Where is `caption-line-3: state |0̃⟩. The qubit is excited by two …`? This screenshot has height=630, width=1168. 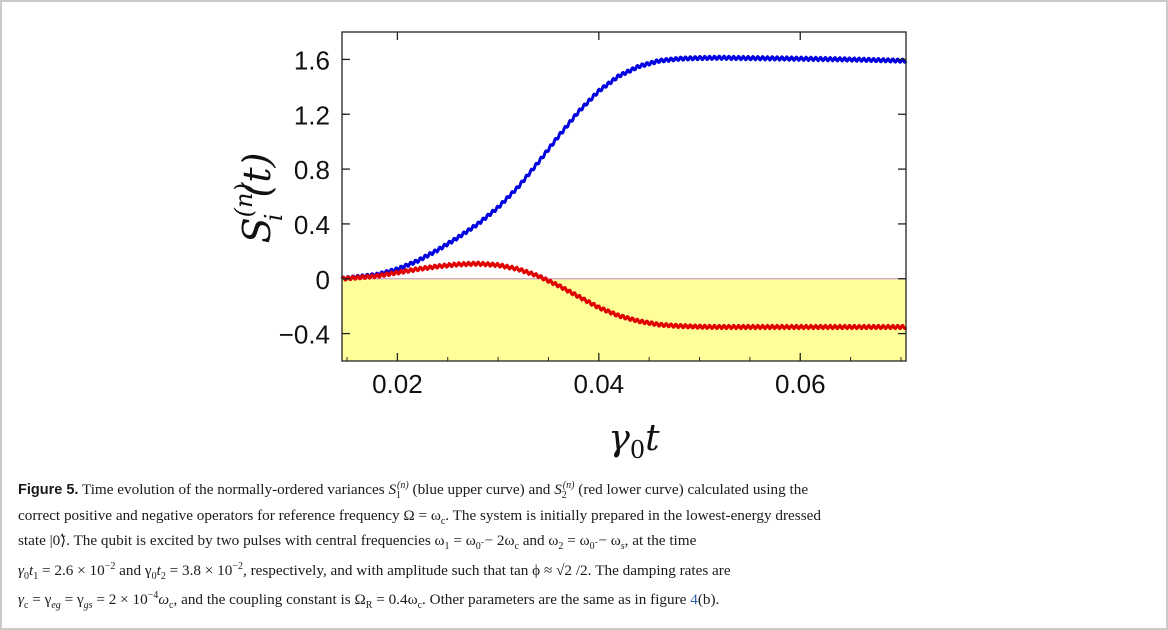
caption-line-3: state |0̃⟩. The qubit is excited by two … is located at coordinates (357, 542).